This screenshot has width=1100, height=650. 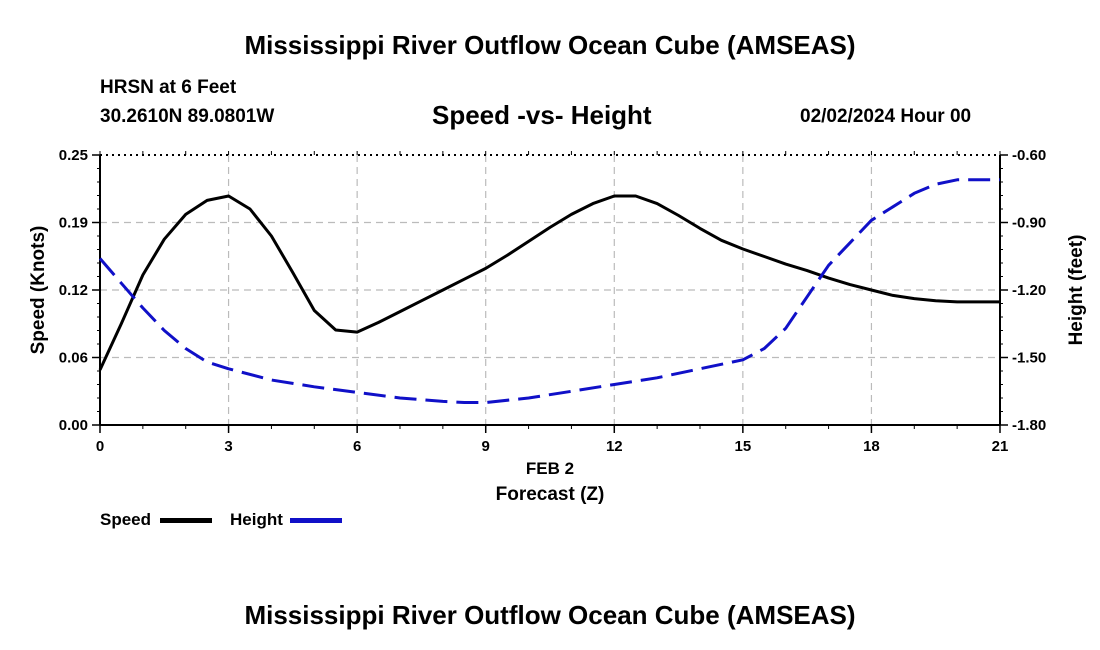 What do you see at coordinates (1076, 290) in the screenshot?
I see `y-right-axis-title: Height (feet)` at bounding box center [1076, 290].